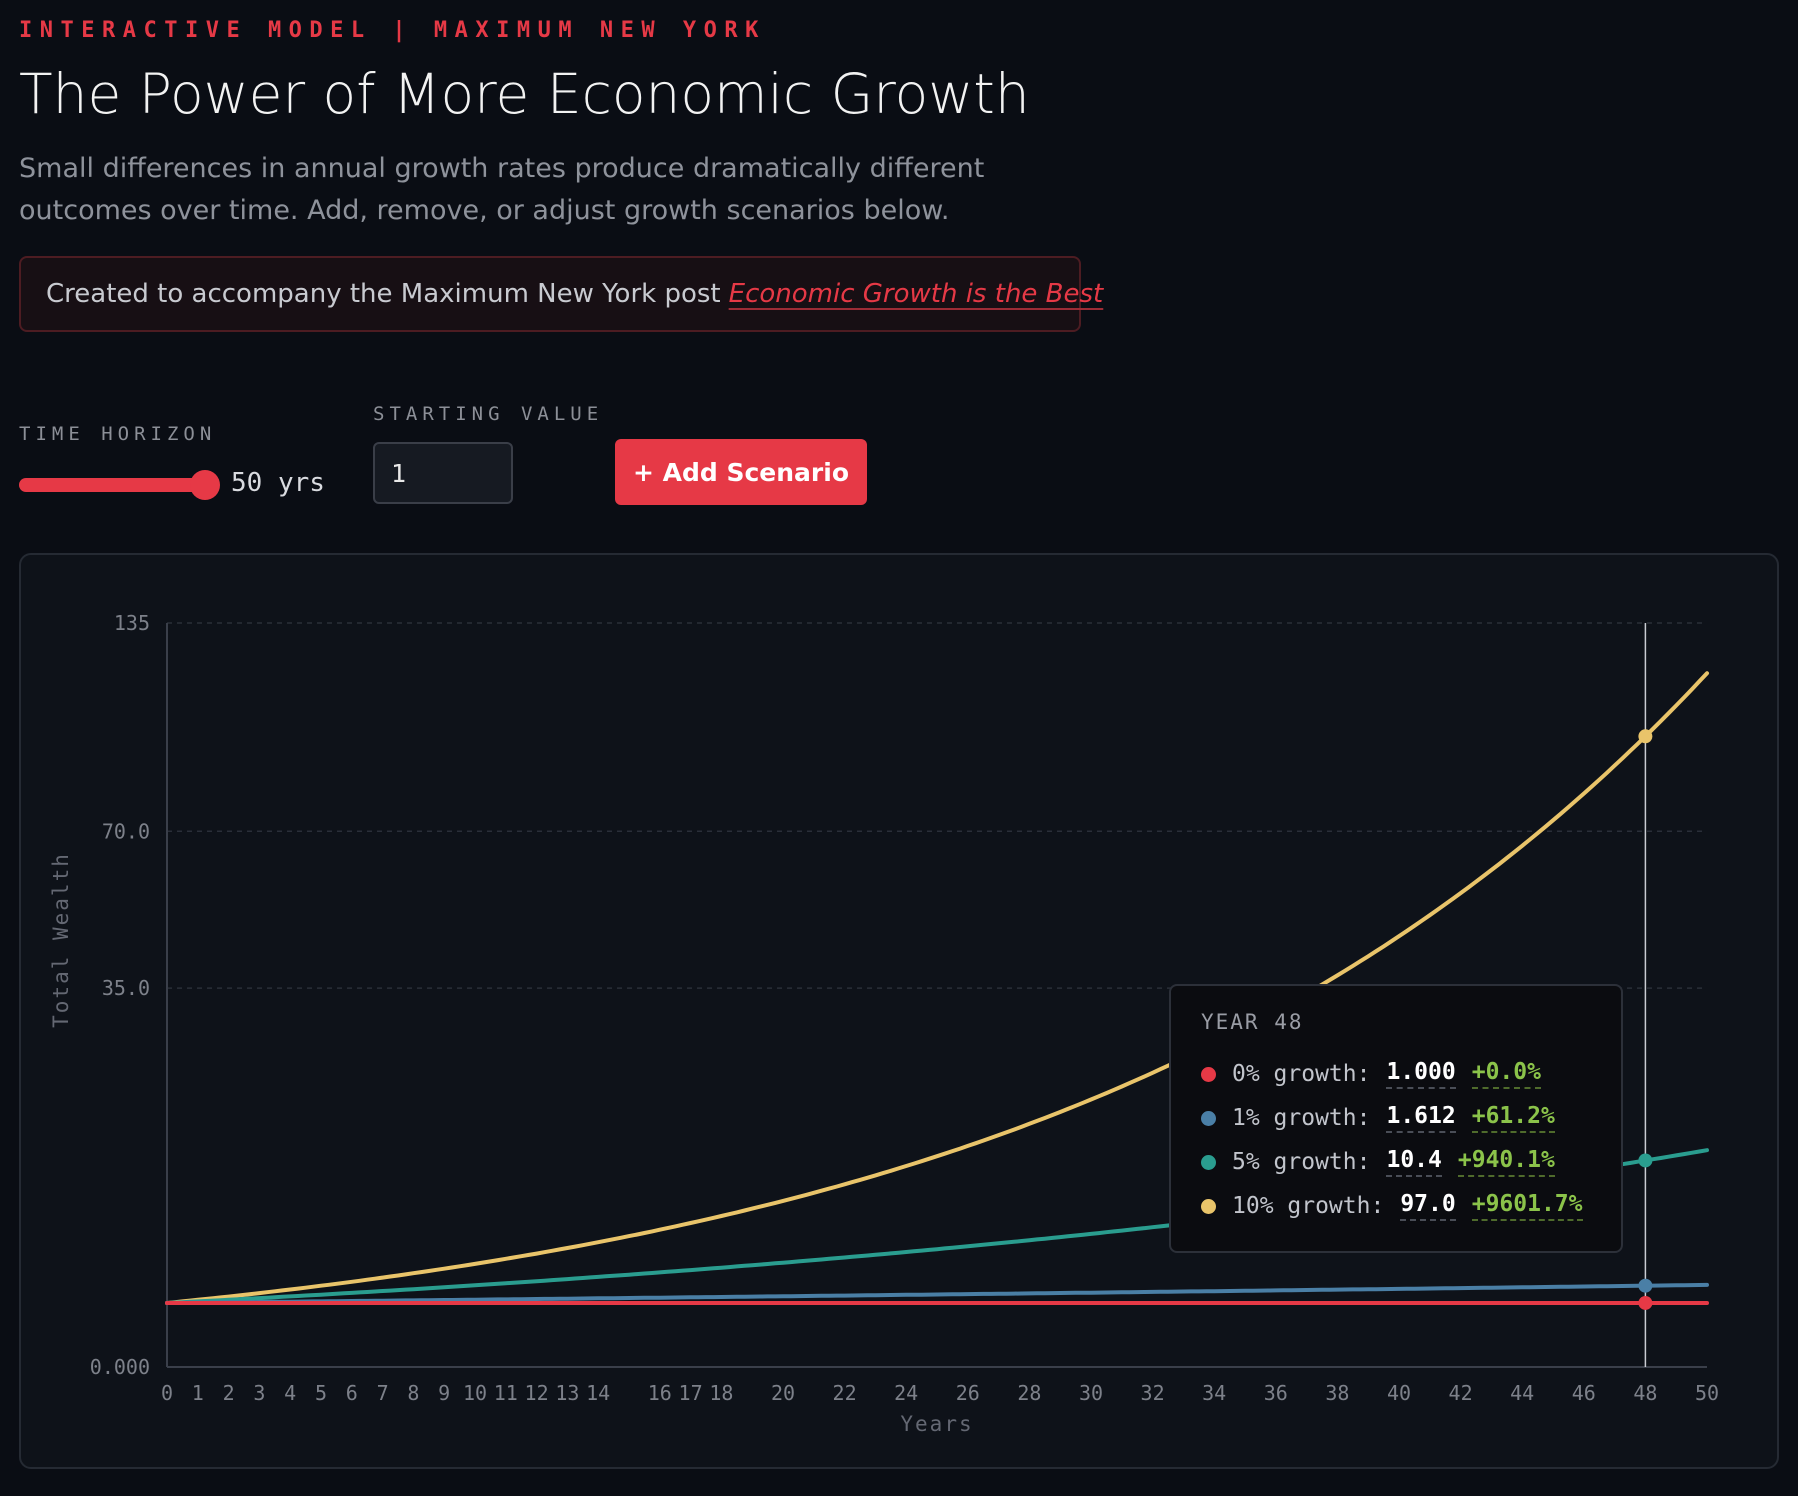 This screenshot has height=1496, width=1798. Describe the element at coordinates (1522, 1393) in the screenshot. I see `x-tick-label: 44` at that location.